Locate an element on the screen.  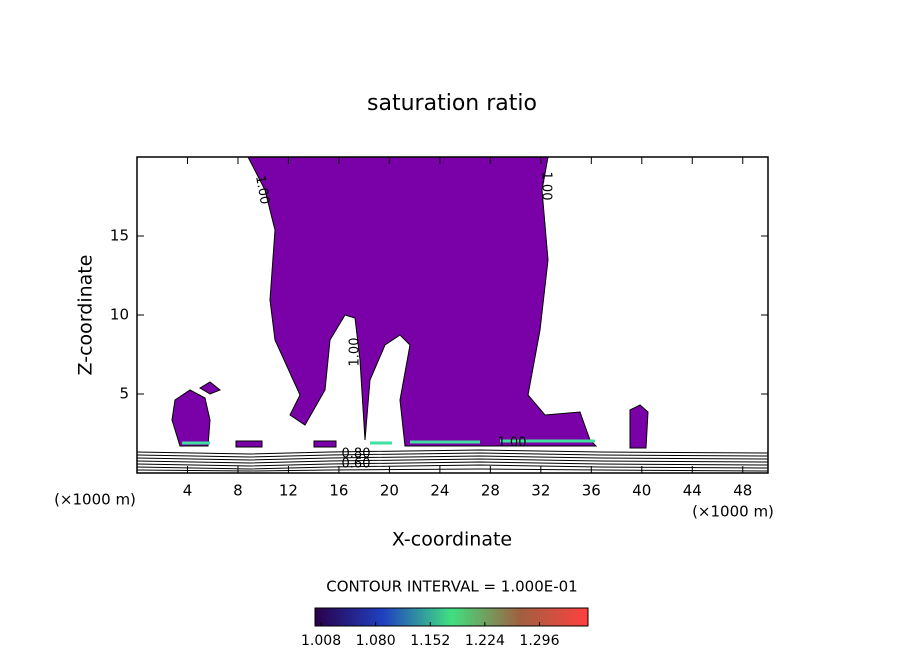
colorbar-tick-label: 1.152 is located at coordinates (430, 641).